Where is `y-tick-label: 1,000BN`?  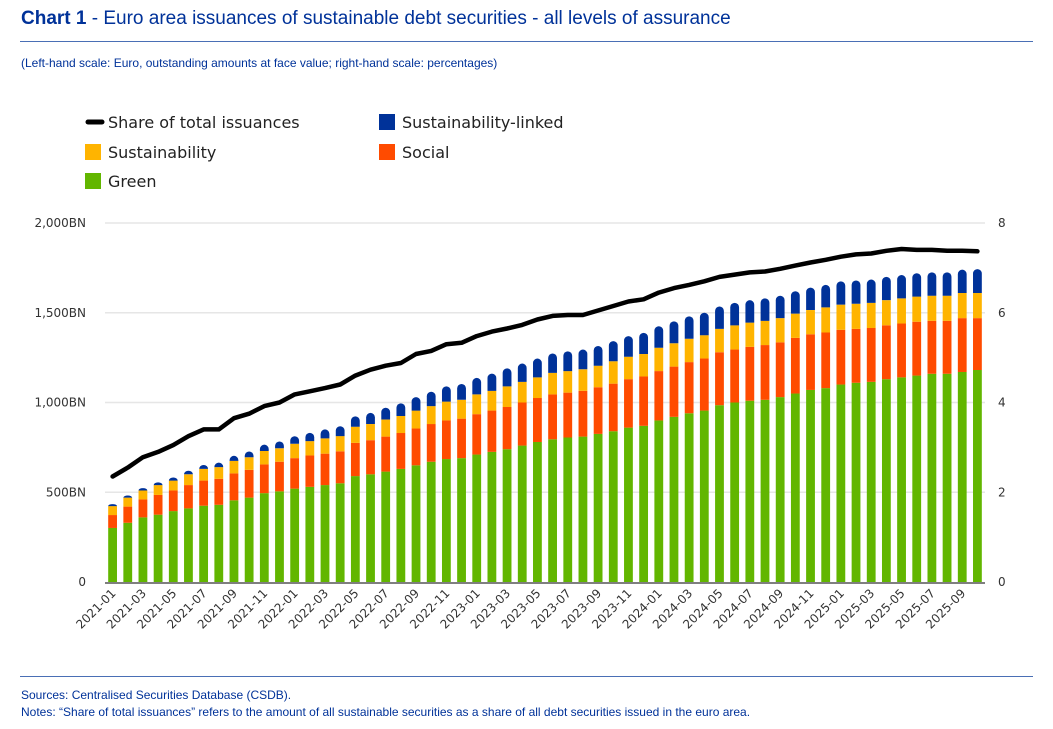
y-tick-label: 1,000BN is located at coordinates (60, 403).